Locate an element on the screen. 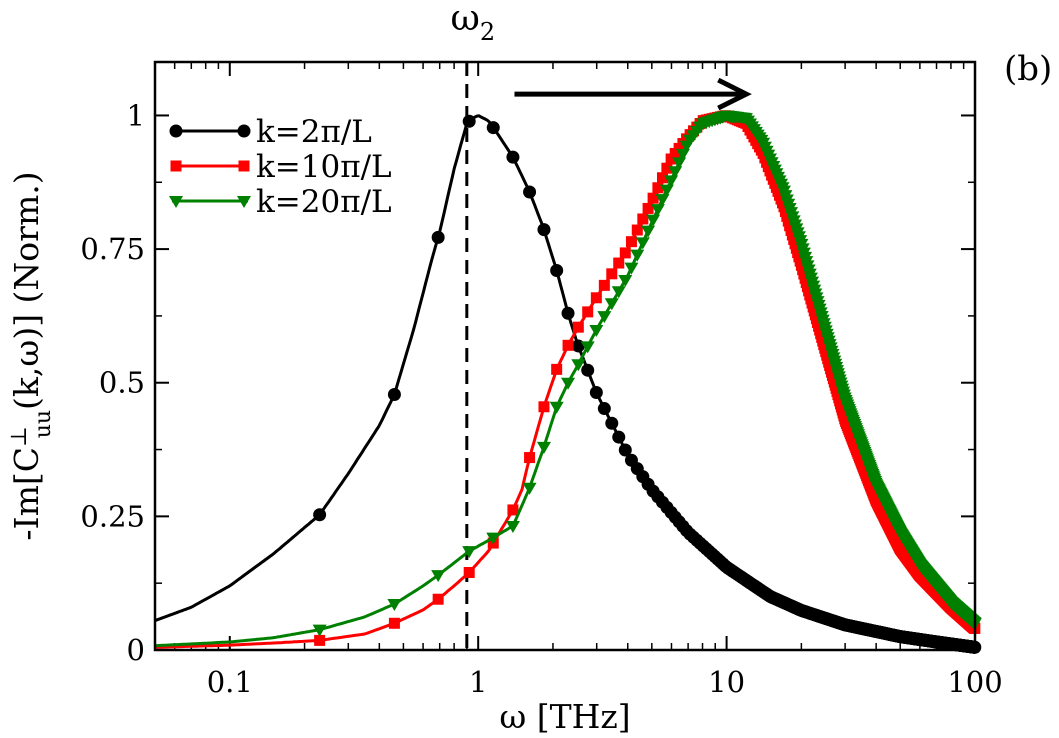  y-tick-label: 0 is located at coordinates (136, 650).